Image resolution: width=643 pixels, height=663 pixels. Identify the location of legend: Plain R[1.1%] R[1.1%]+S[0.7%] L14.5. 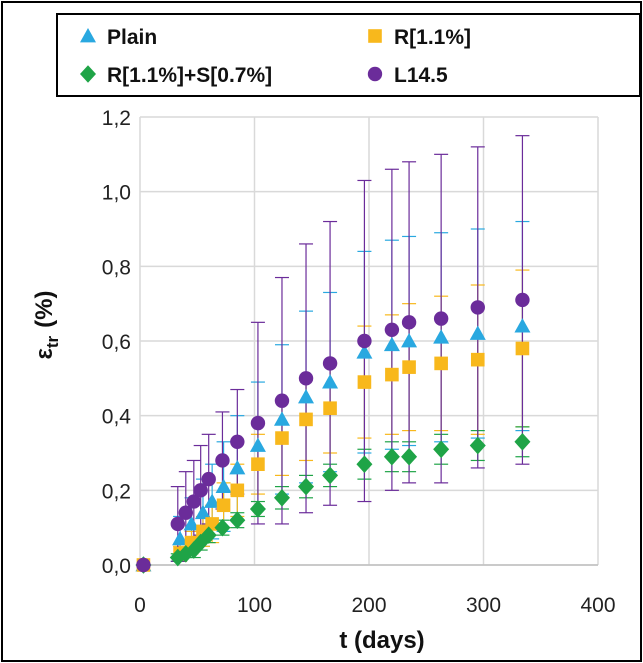
(348, 55).